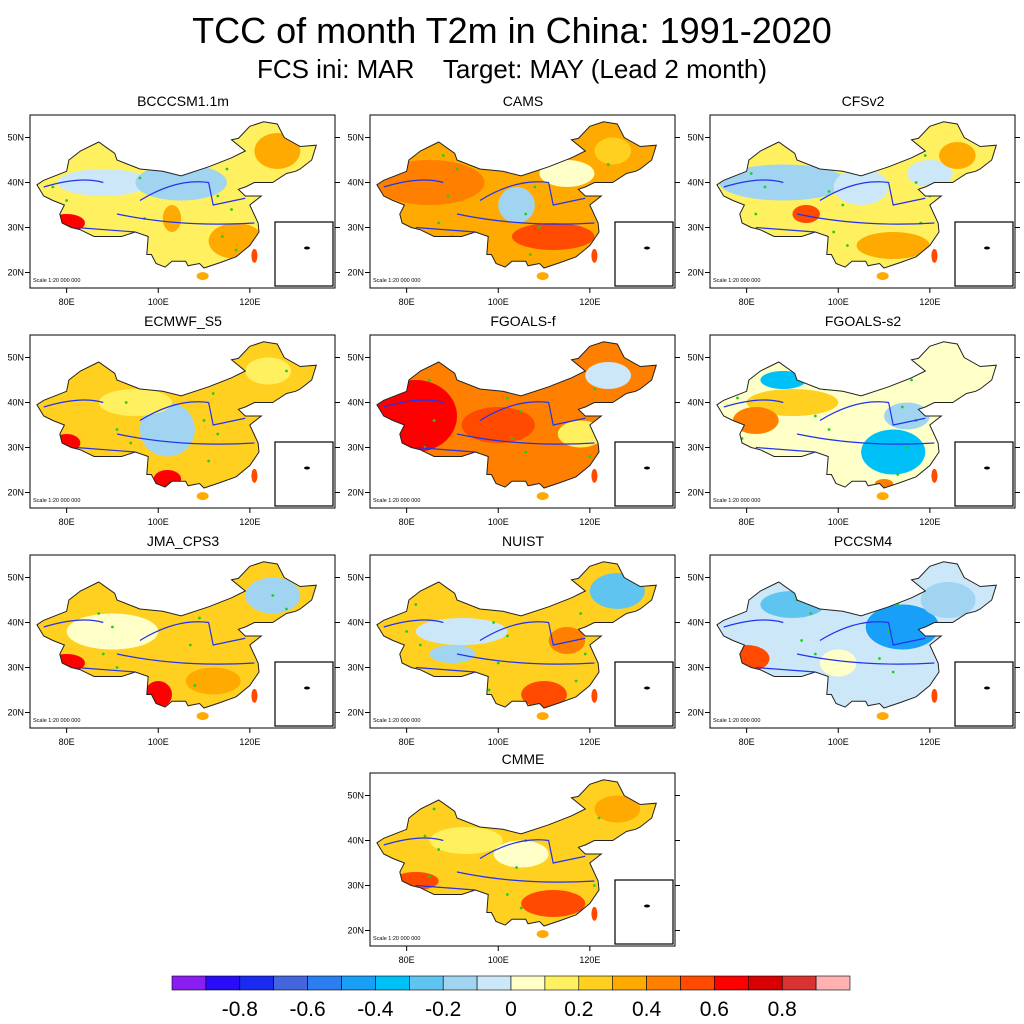 Image resolution: width=1024 pixels, height=1024 pixels. Describe the element at coordinates (578, 1009) in the screenshot. I see `colorbar-label: 0.2` at that location.